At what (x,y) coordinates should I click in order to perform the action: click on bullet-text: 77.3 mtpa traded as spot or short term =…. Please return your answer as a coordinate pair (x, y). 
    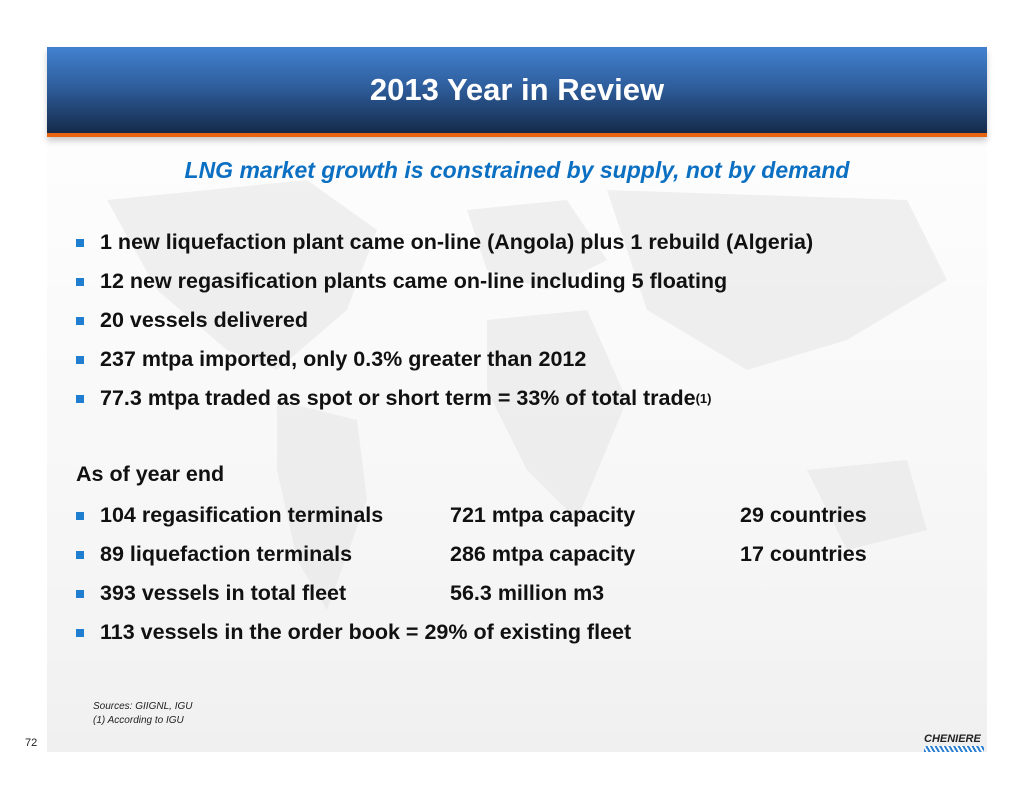
    Looking at the image, I should click on (398, 398).